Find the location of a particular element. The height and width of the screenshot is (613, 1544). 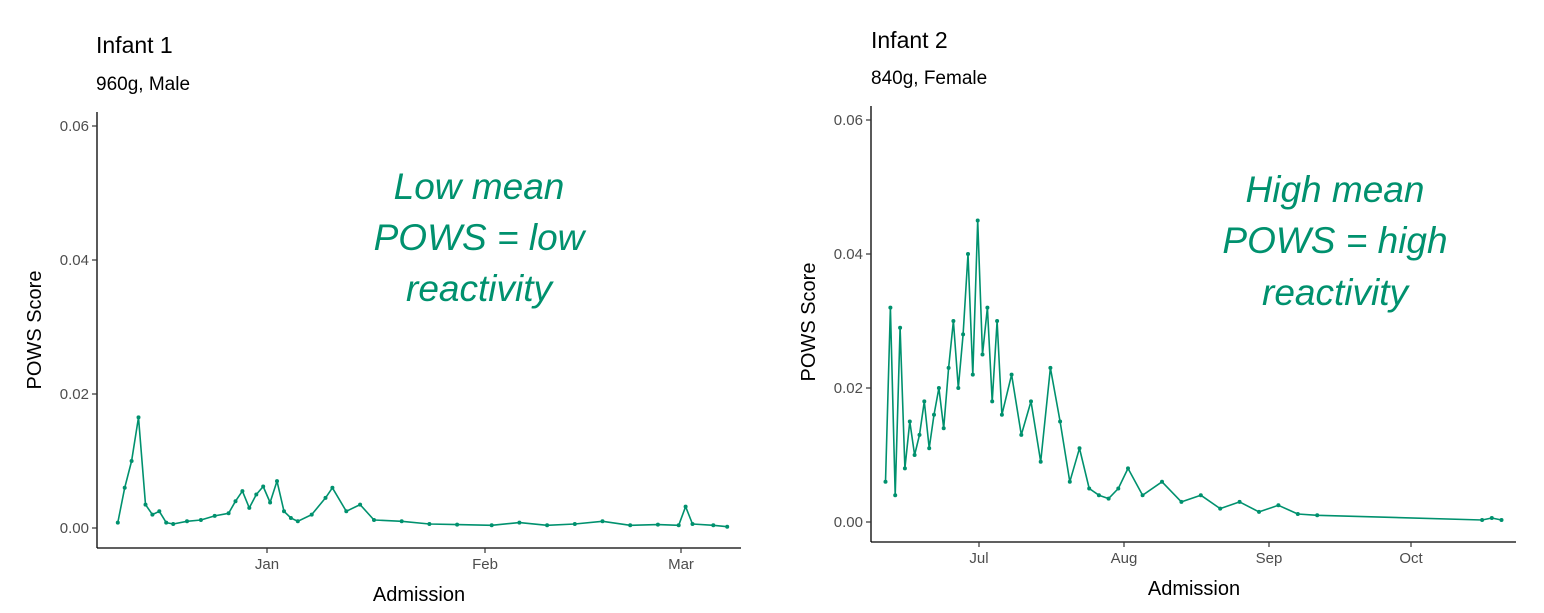

chart-2-annotation-line-2: POWS = high is located at coordinates (1334, 240).